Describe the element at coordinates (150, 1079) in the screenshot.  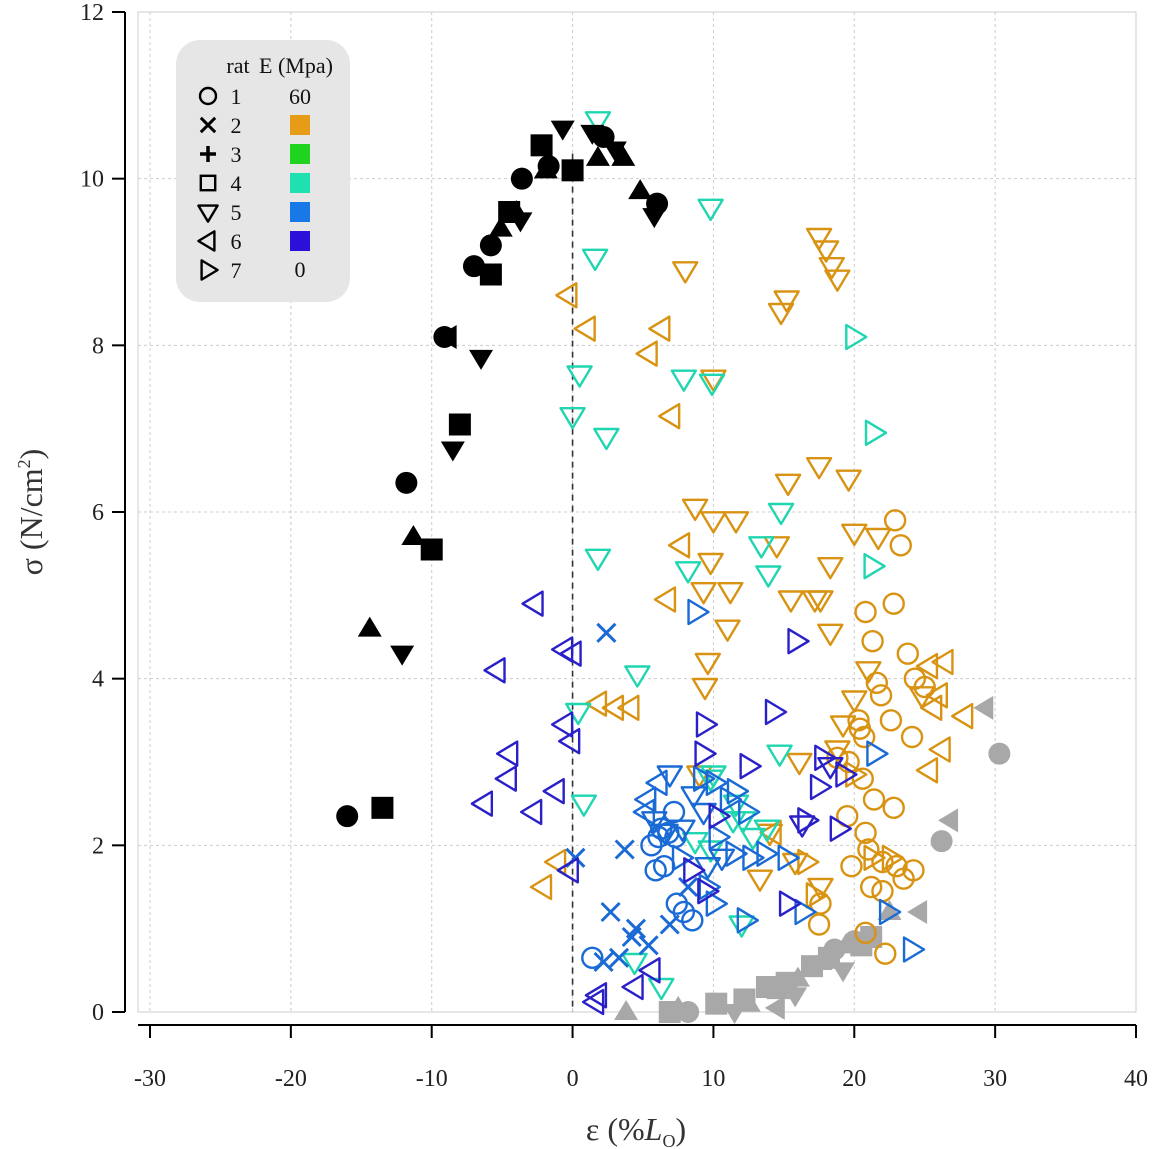
I see `x-tick-label: -30` at that location.